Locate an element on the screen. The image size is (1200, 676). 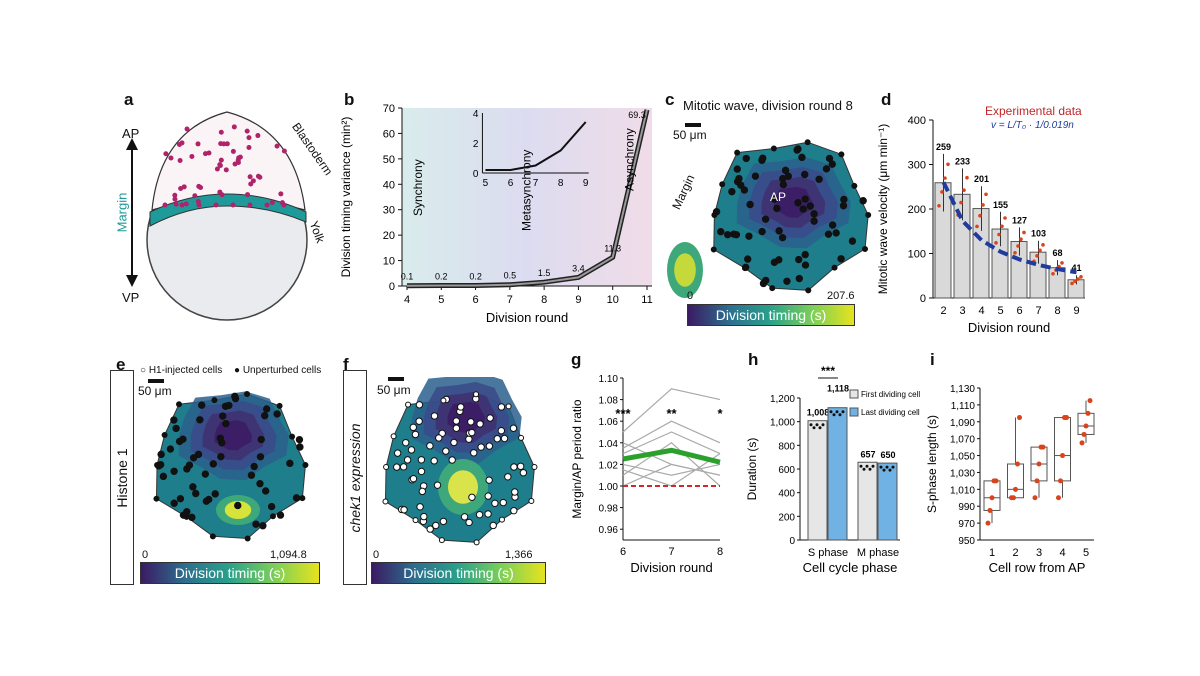
box is located at coordinates (1015, 481).